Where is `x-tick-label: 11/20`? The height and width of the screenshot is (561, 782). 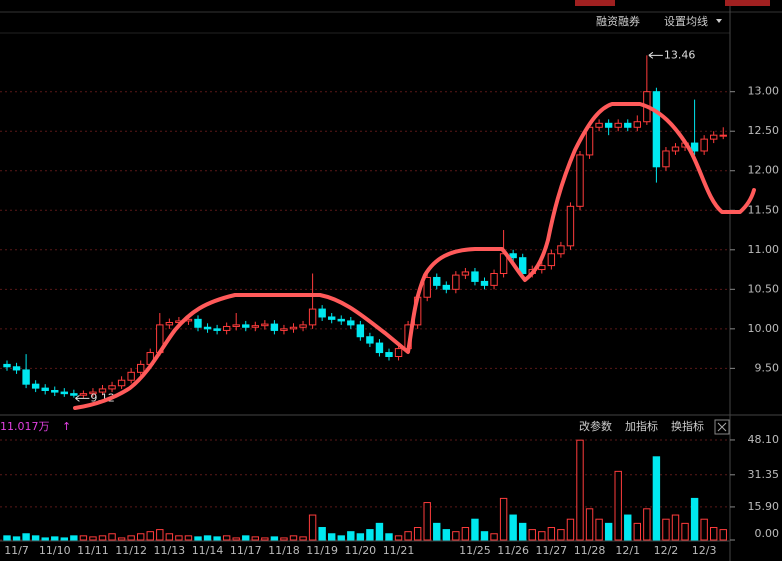 x-tick-label: 11/20 is located at coordinates (360, 550).